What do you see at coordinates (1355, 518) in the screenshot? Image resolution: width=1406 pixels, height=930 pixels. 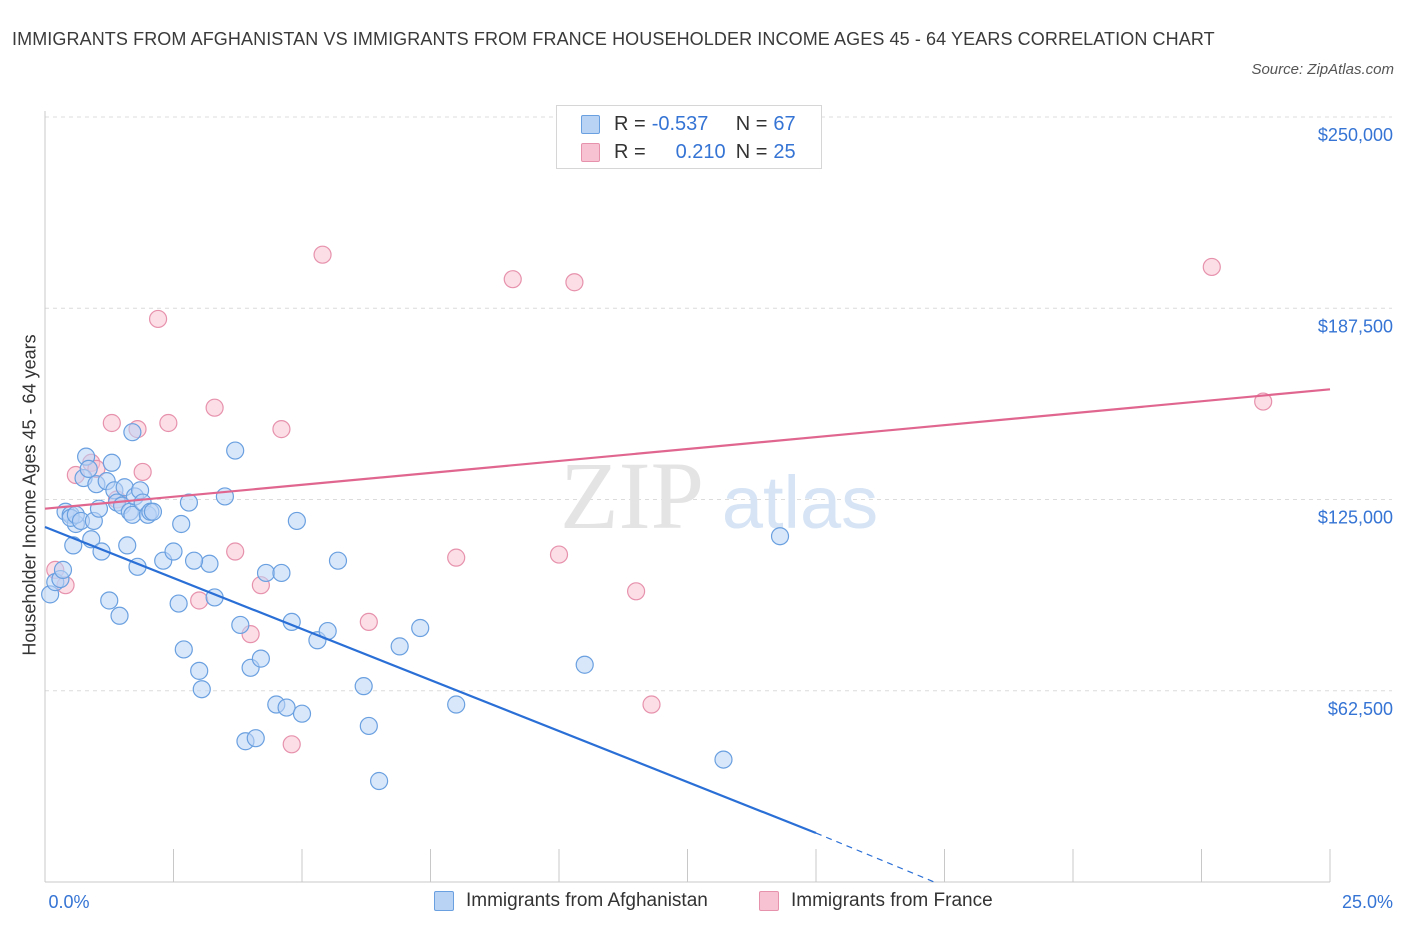 I see `y-tick-label: $125,000` at bounding box center [1355, 518].